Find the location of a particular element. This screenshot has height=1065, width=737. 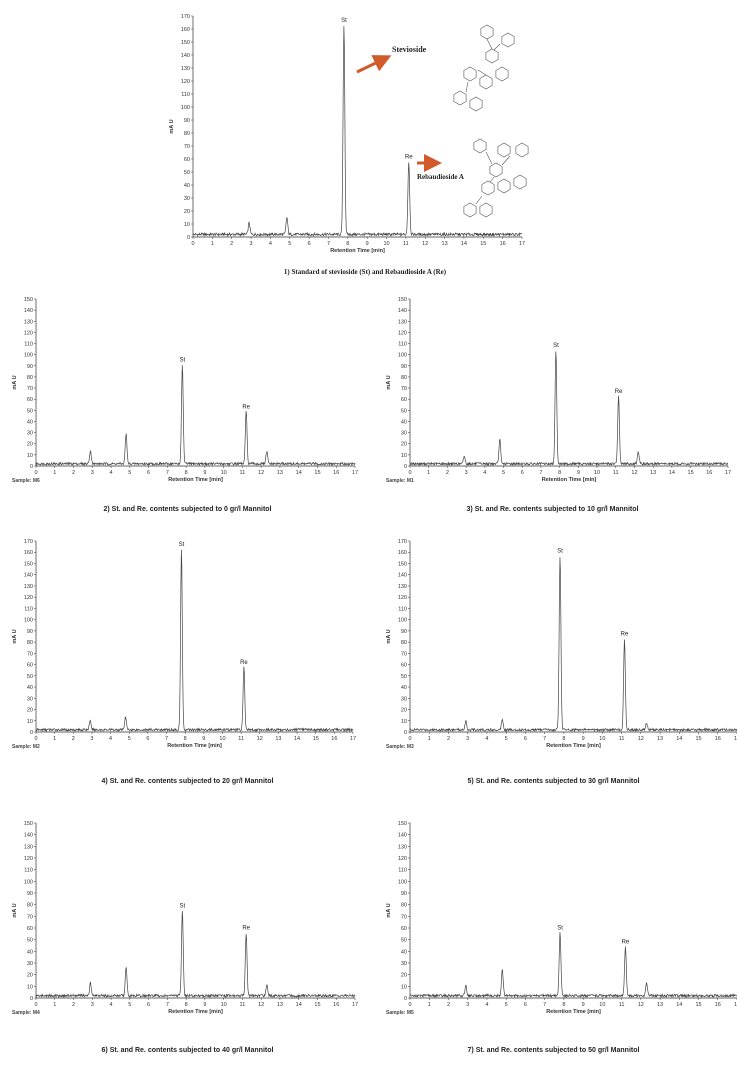

x-tick-label: 17 is located at coordinates (735, 739).